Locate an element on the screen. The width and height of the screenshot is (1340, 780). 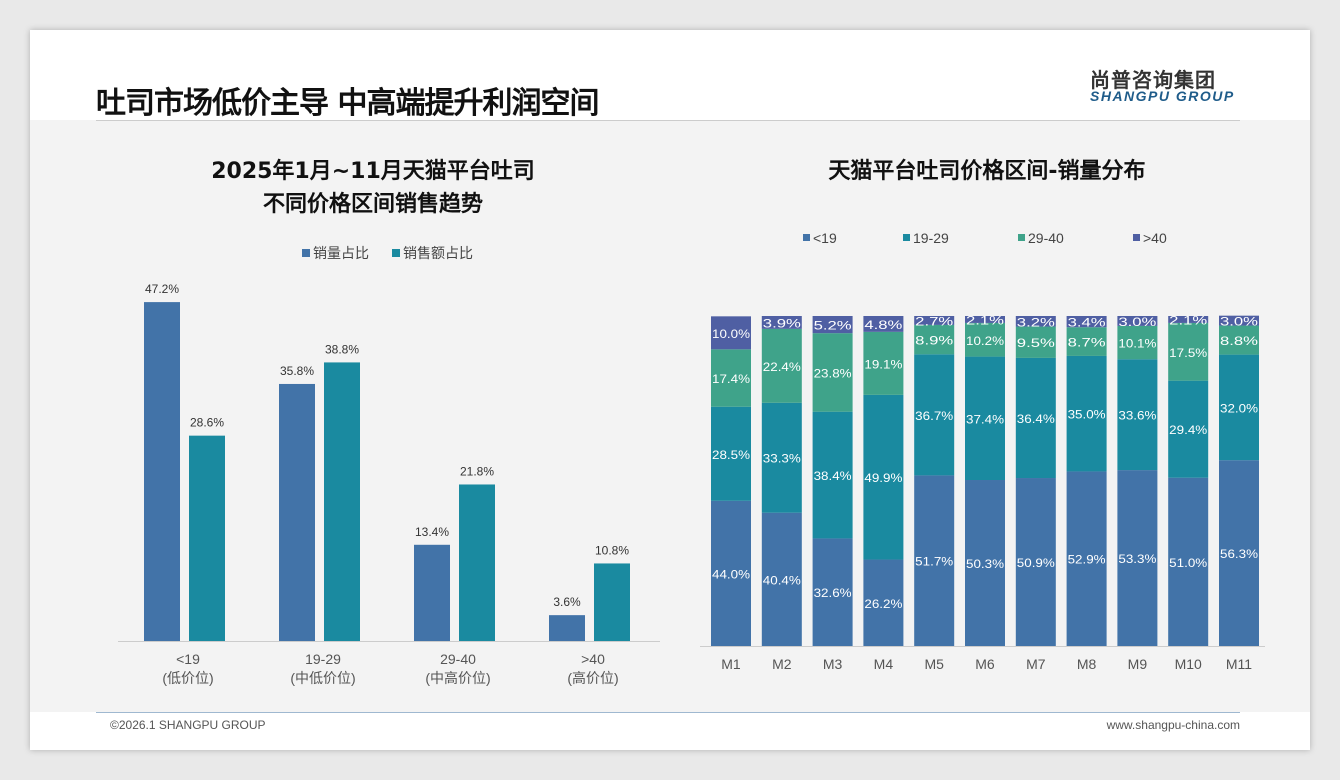
data-label: 40.4% is located at coordinates (782, 580).